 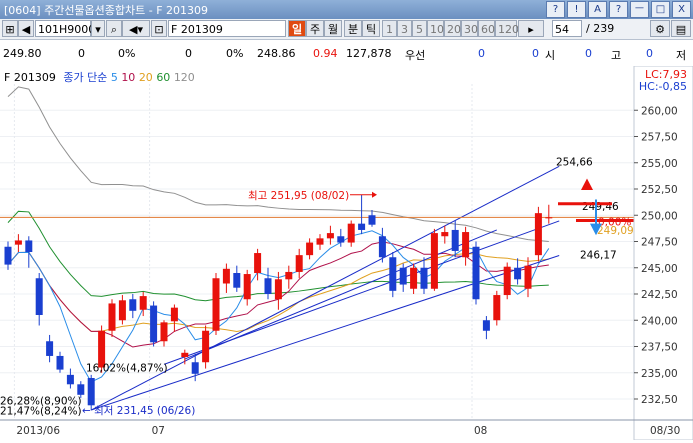 I want to click on pin-icon: ⊡, so click(x=159, y=28).